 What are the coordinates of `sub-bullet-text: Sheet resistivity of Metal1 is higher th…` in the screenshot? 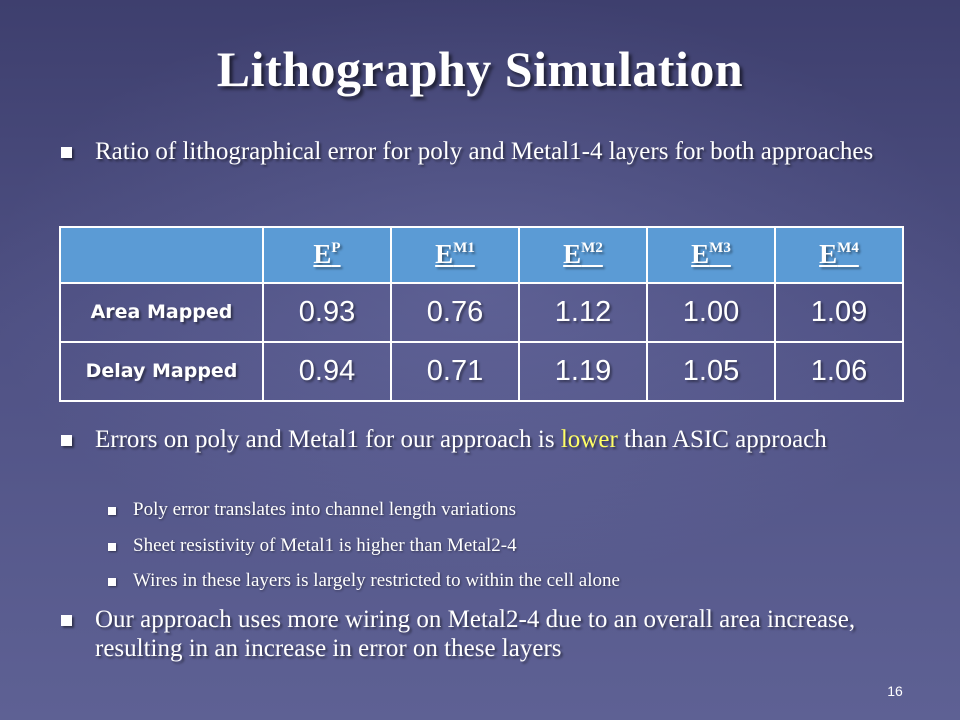 It's located at (325, 545).